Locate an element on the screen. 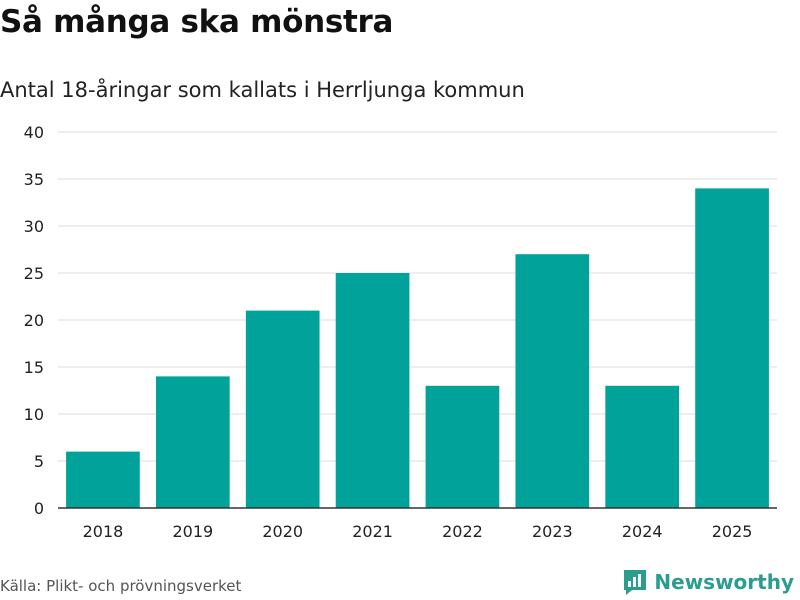 This screenshot has width=800, height=600. bar-2023 is located at coordinates (552, 381).